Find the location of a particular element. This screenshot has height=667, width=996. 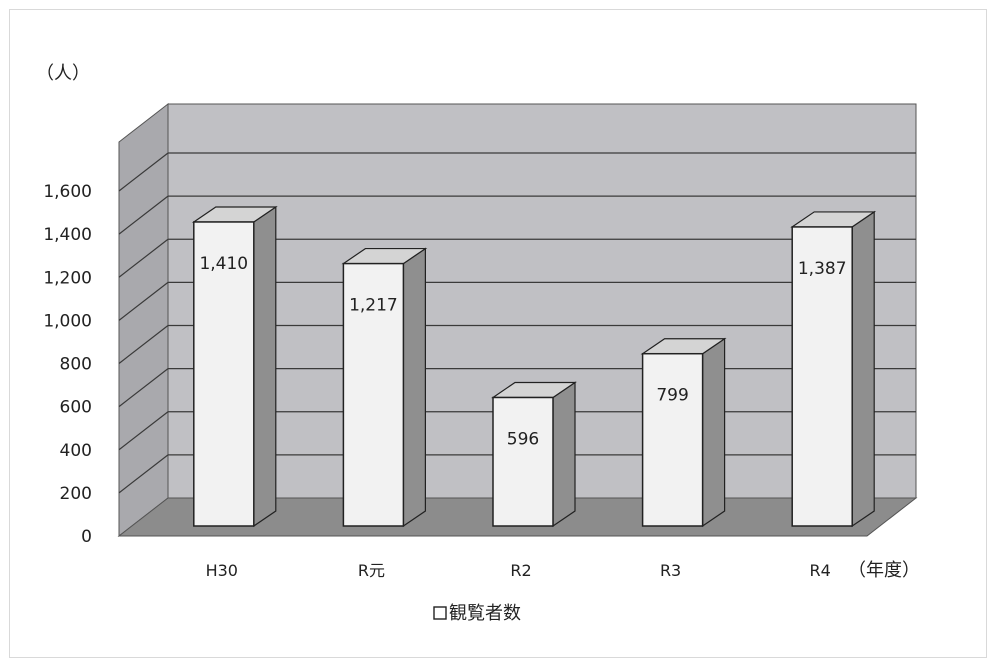

x-category-label: R3 is located at coordinates (670, 570).